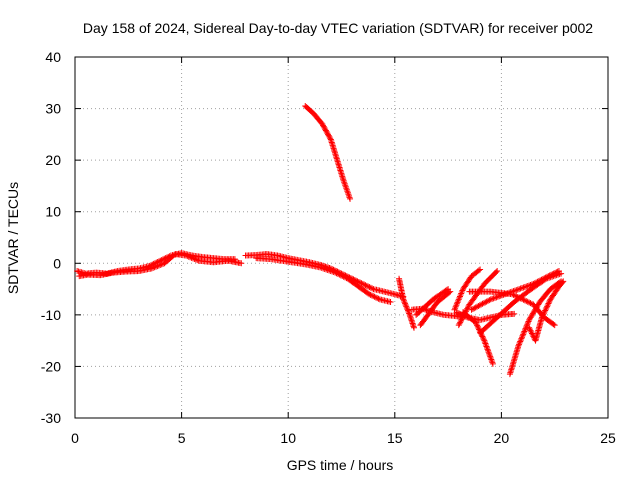  I want to click on y-tick-label: -20, so click(51, 366).